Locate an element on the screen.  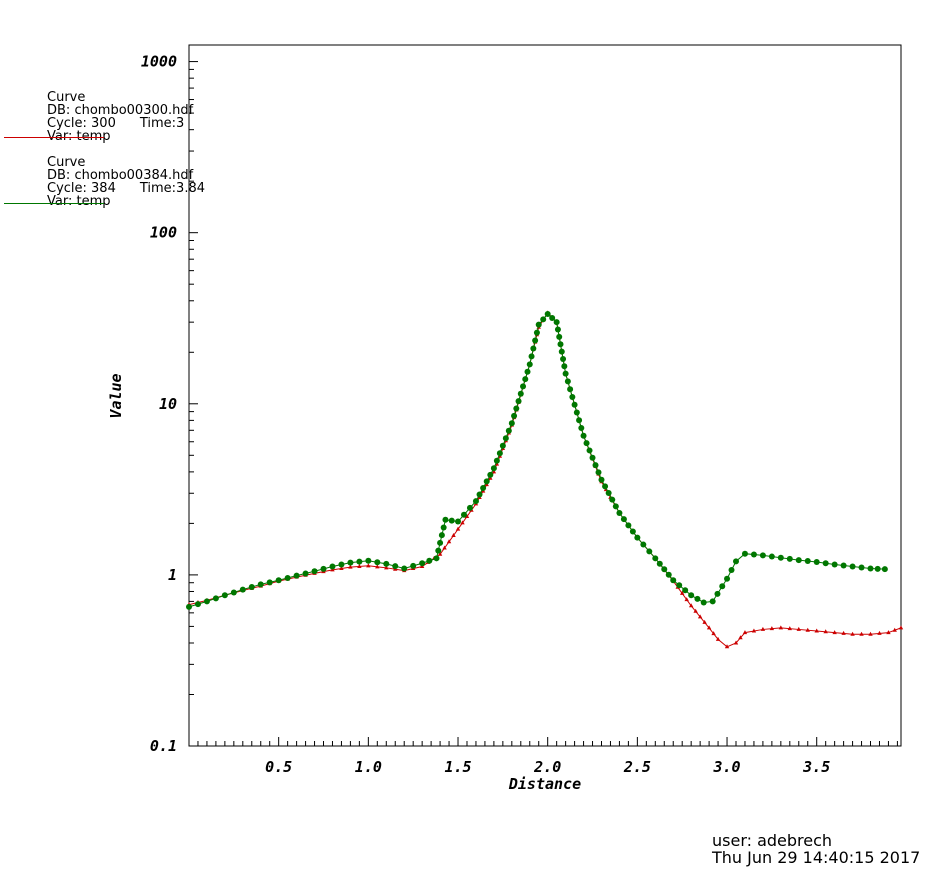
y-tick-label: 10 is located at coordinates (168, 404).